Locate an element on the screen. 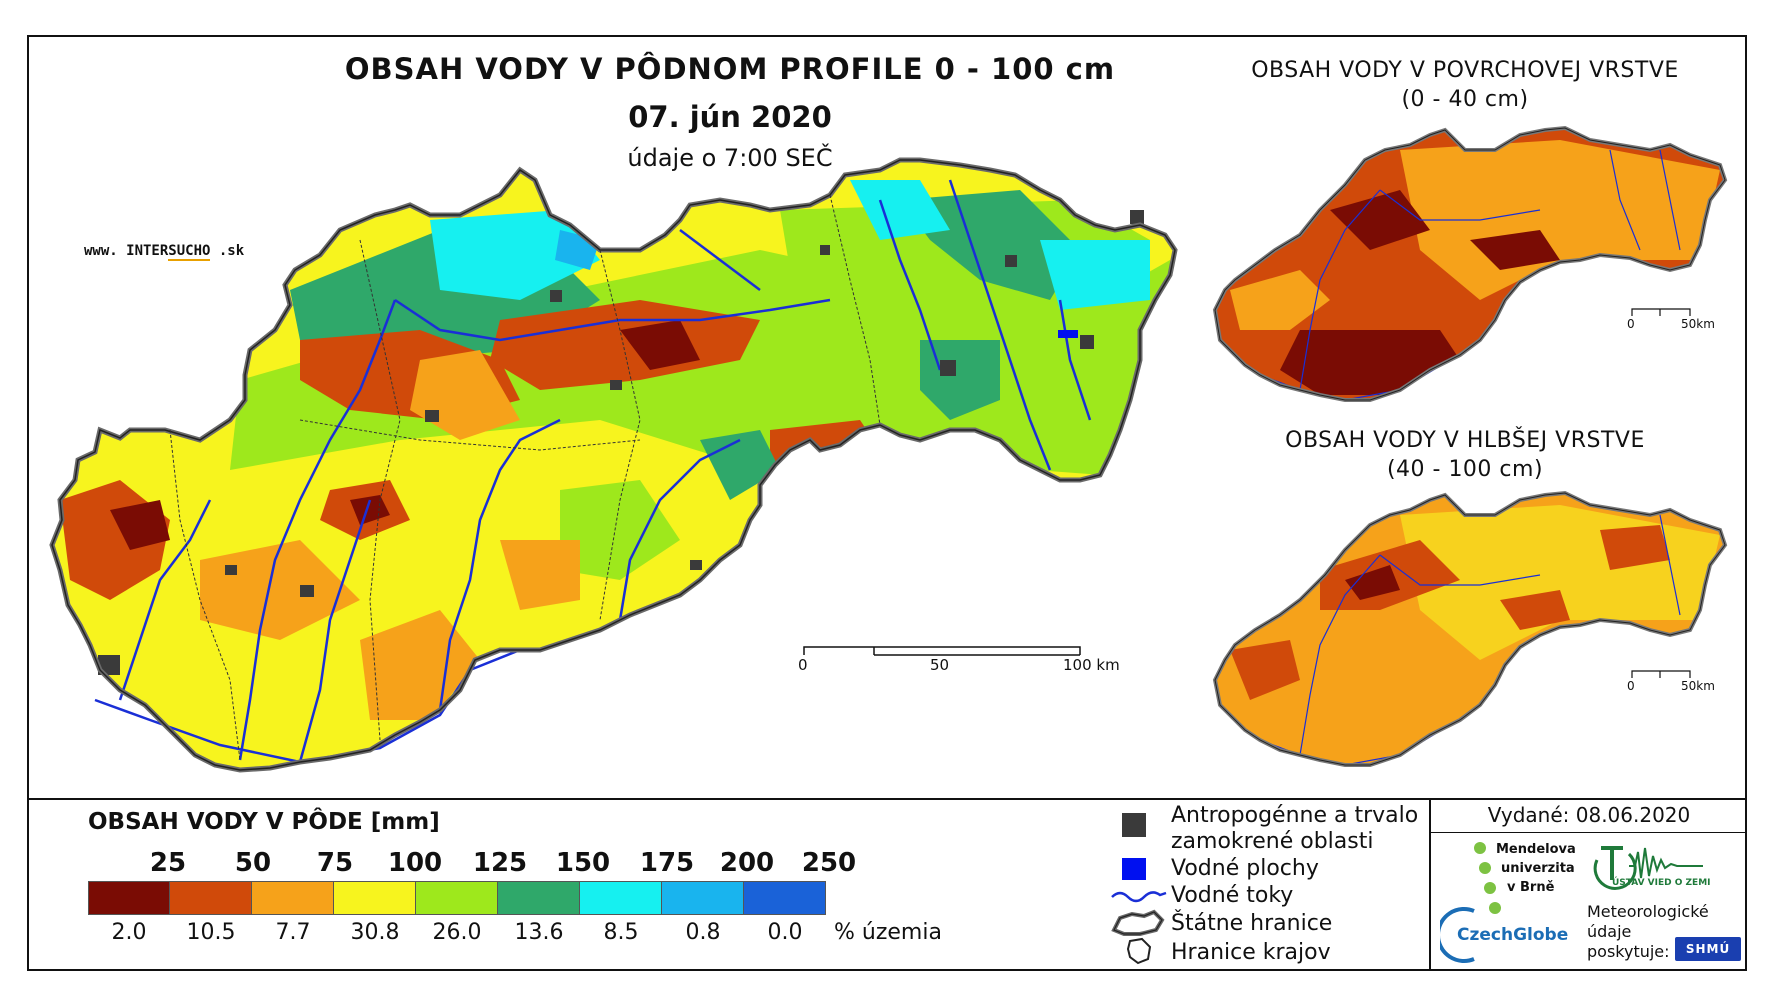  region-border-icon is located at coordinates (1139, 951).